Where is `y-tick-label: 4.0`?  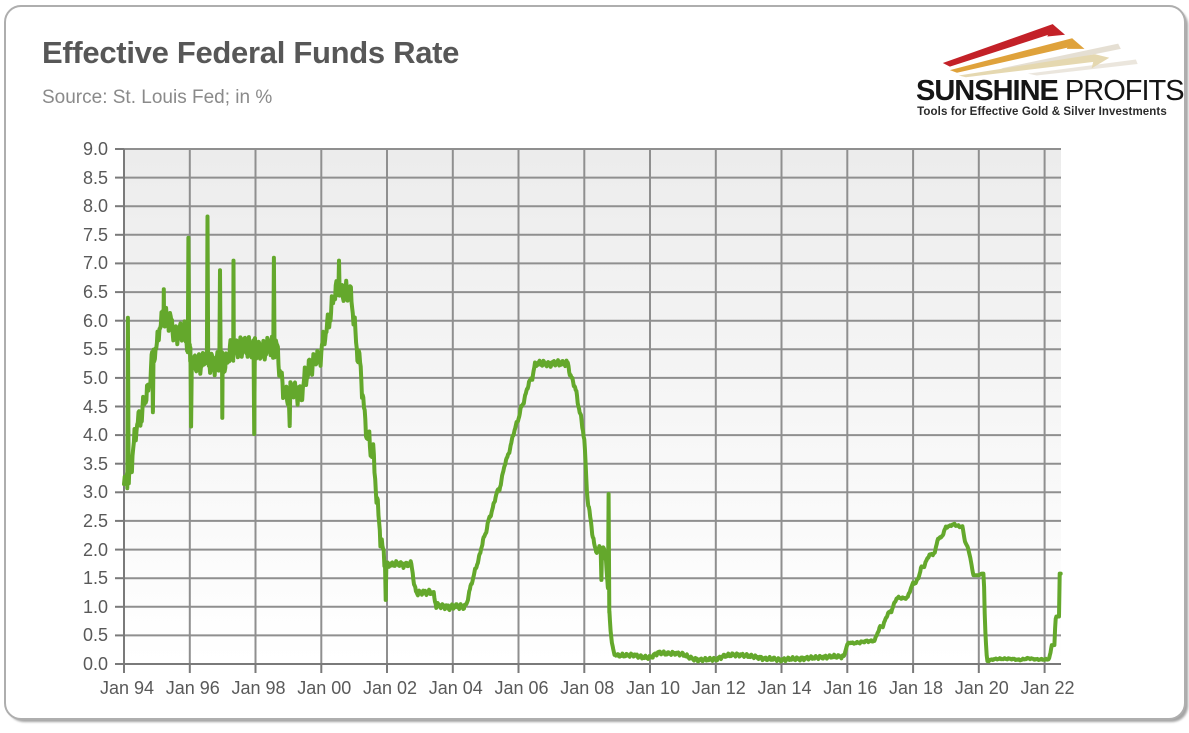
y-tick-label: 4.0 is located at coordinates (95, 435).